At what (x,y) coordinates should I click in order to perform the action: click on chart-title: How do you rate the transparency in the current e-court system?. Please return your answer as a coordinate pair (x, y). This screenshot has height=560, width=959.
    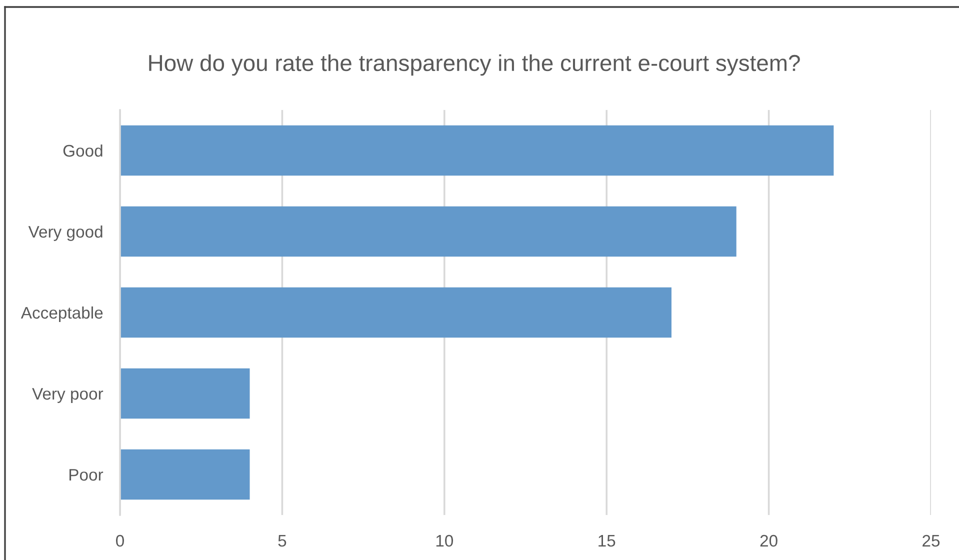
    Looking at the image, I should click on (474, 65).